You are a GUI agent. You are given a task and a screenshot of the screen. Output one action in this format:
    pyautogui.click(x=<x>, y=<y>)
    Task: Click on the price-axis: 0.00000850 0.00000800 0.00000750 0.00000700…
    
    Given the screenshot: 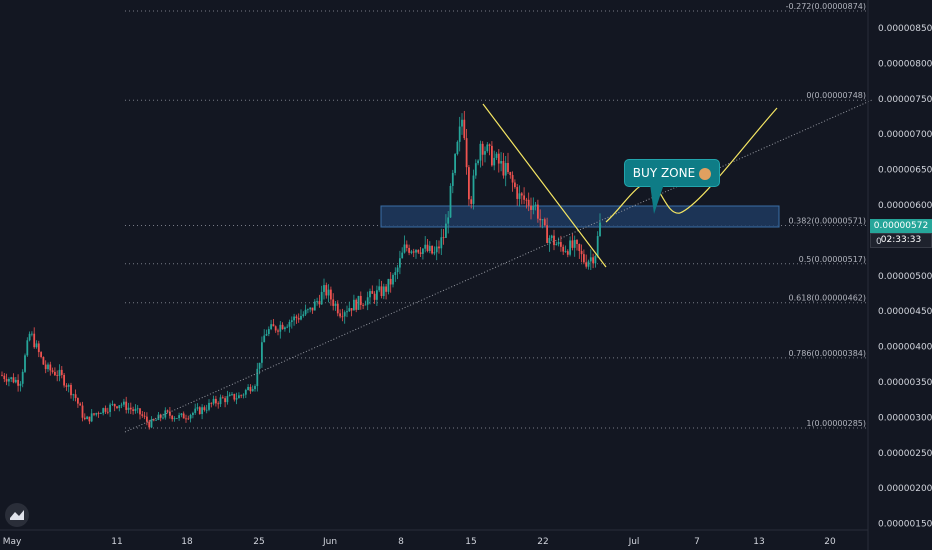 What is the action you would take?
    pyautogui.click(x=899, y=275)
    